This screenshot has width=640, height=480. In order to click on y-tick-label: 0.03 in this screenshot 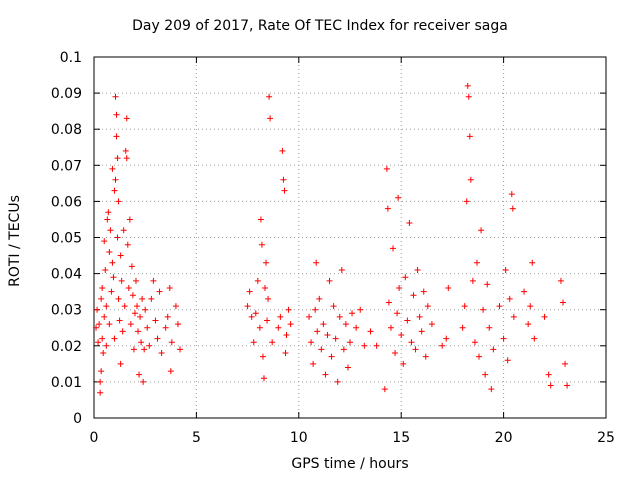, I will do `click(66, 311)`.